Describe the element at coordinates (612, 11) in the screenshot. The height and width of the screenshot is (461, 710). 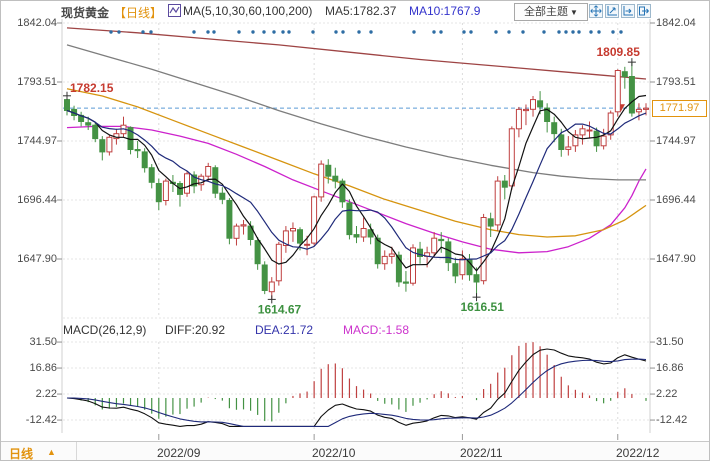
I see `fit-chart-button` at that location.